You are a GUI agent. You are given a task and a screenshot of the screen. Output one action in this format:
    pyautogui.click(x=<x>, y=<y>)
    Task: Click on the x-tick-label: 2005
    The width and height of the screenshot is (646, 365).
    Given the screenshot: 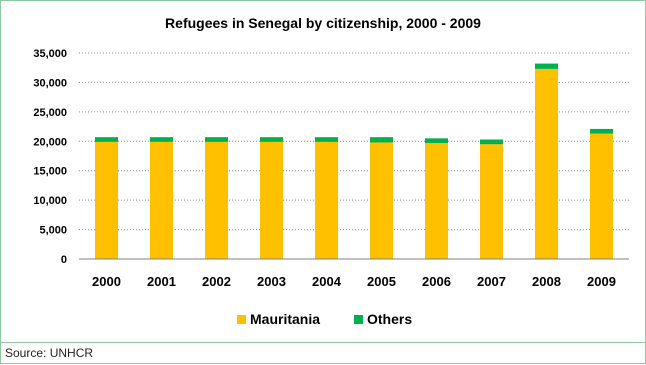 What is the action you would take?
    pyautogui.click(x=381, y=281)
    